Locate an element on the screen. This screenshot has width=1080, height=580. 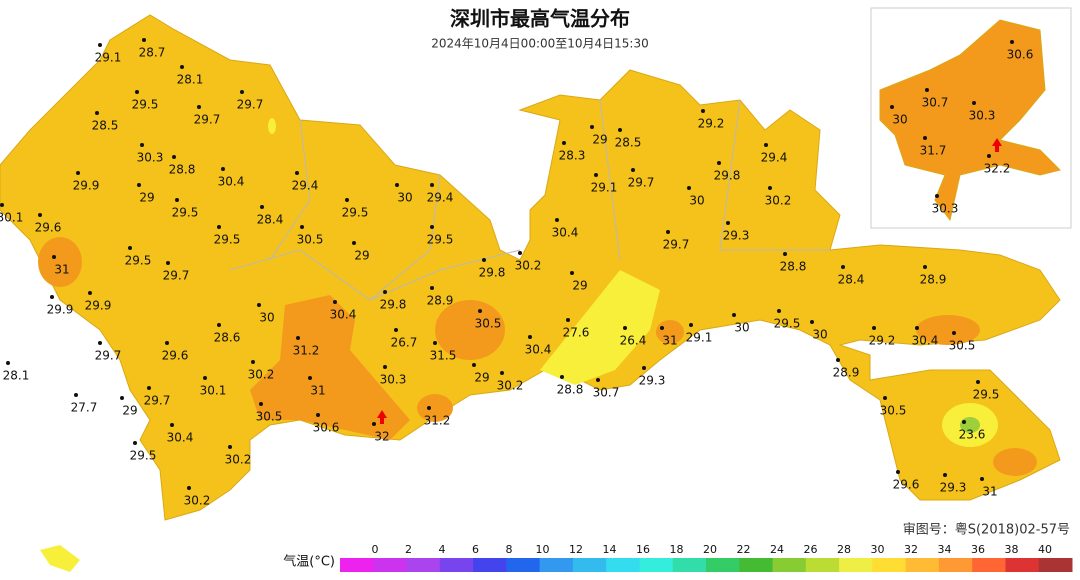
station-value: 29.1 is located at coordinates (699, 338).